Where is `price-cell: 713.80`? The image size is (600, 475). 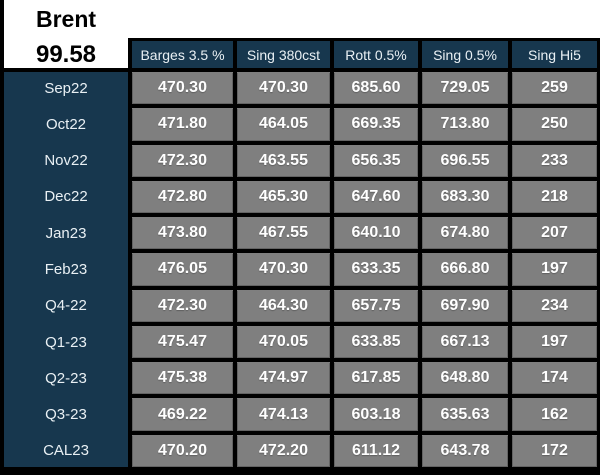 price-cell: 713.80 is located at coordinates (465, 124).